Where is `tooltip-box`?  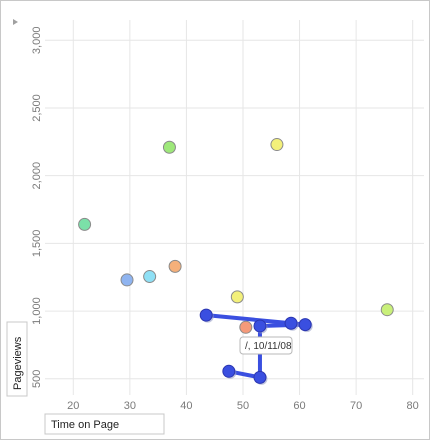 tooltip-box is located at coordinates (266, 345).